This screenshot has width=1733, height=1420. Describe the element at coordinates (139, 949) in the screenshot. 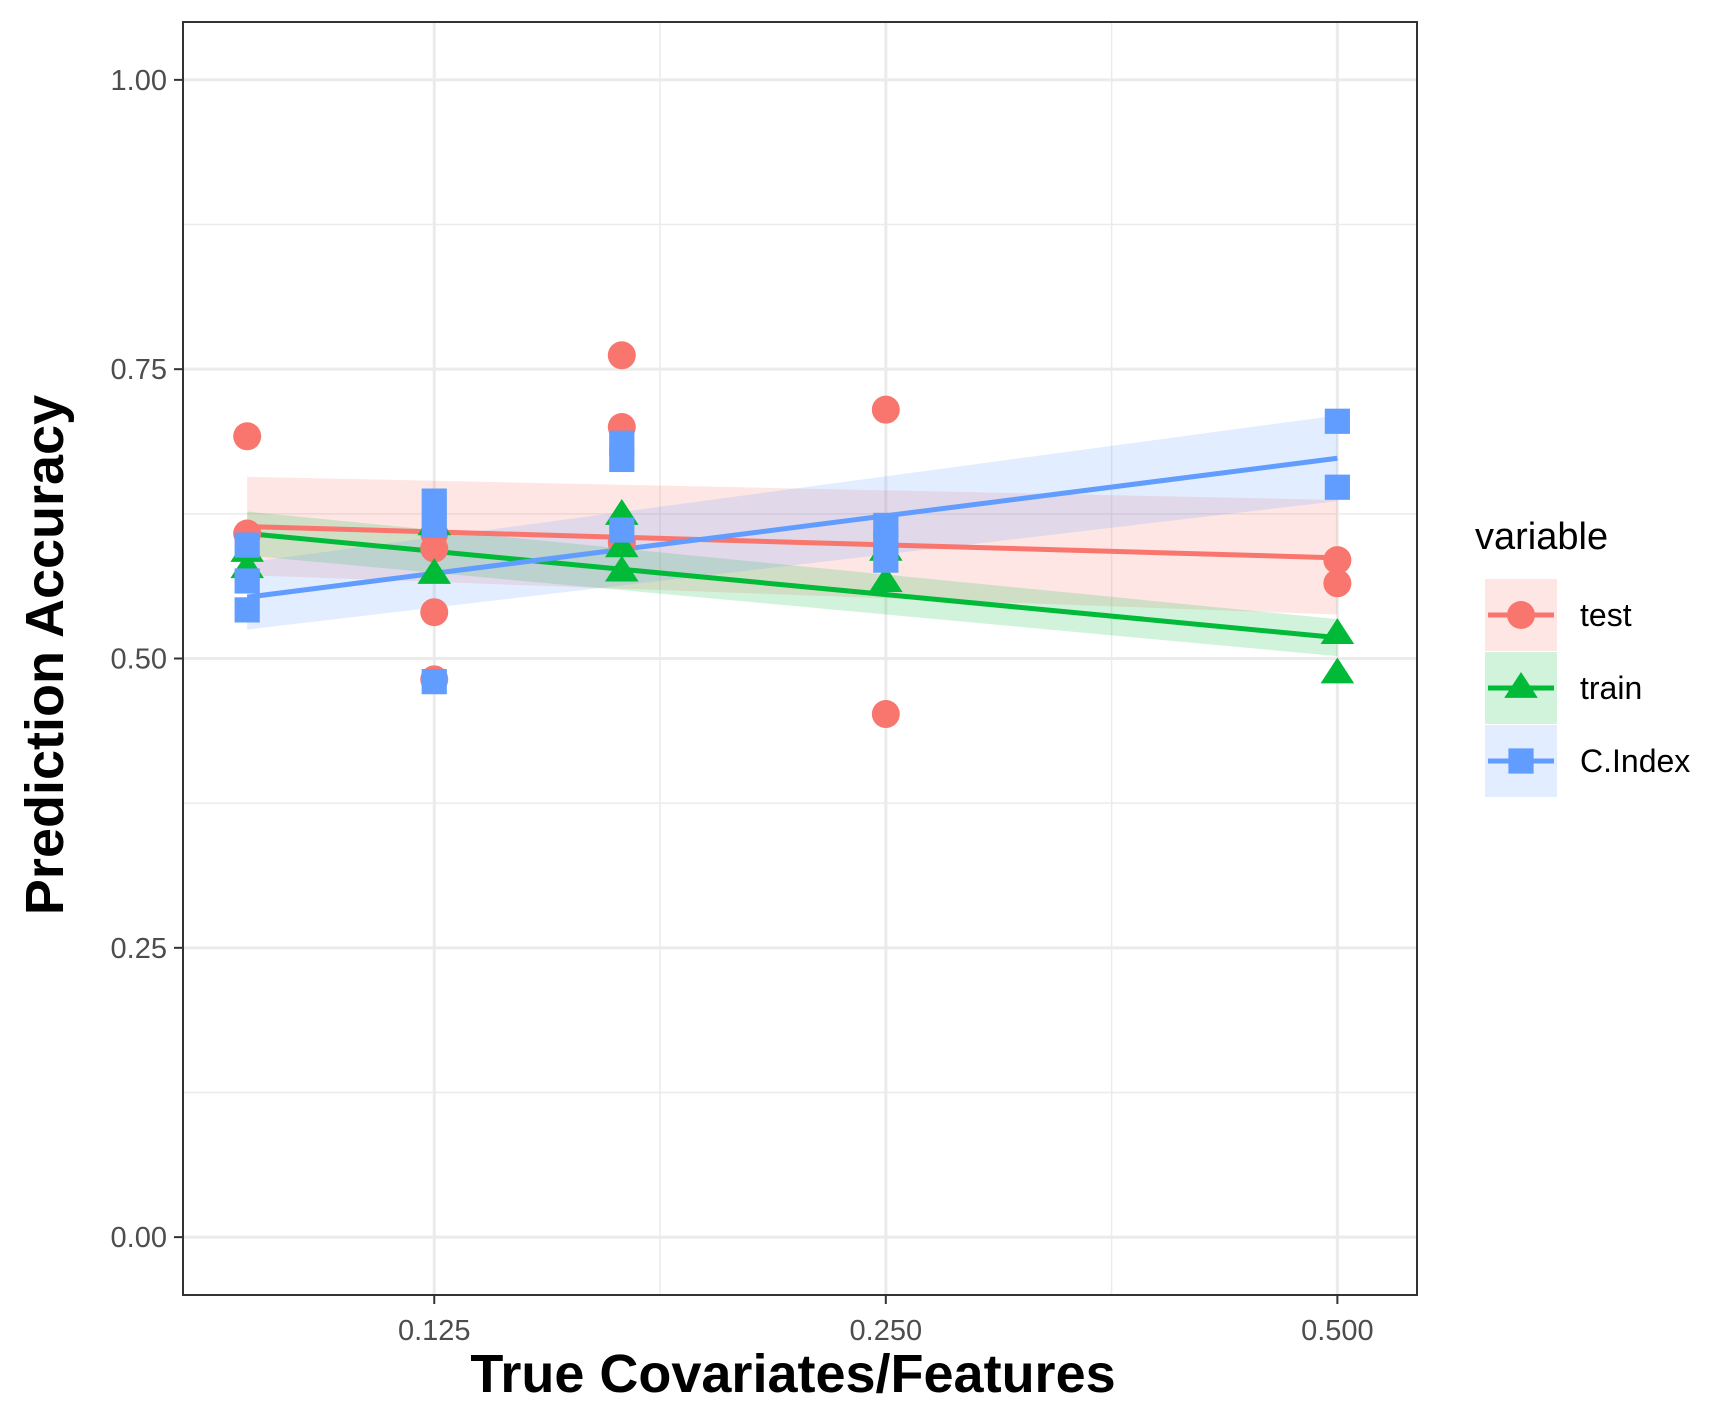

I see `y-tick-label: 0.25` at that location.